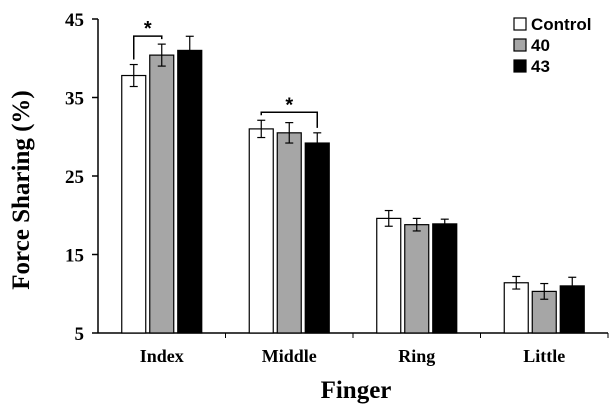  Describe the element at coordinates (225, 73) in the screenshot. I see `significance-annotations: **` at that location.